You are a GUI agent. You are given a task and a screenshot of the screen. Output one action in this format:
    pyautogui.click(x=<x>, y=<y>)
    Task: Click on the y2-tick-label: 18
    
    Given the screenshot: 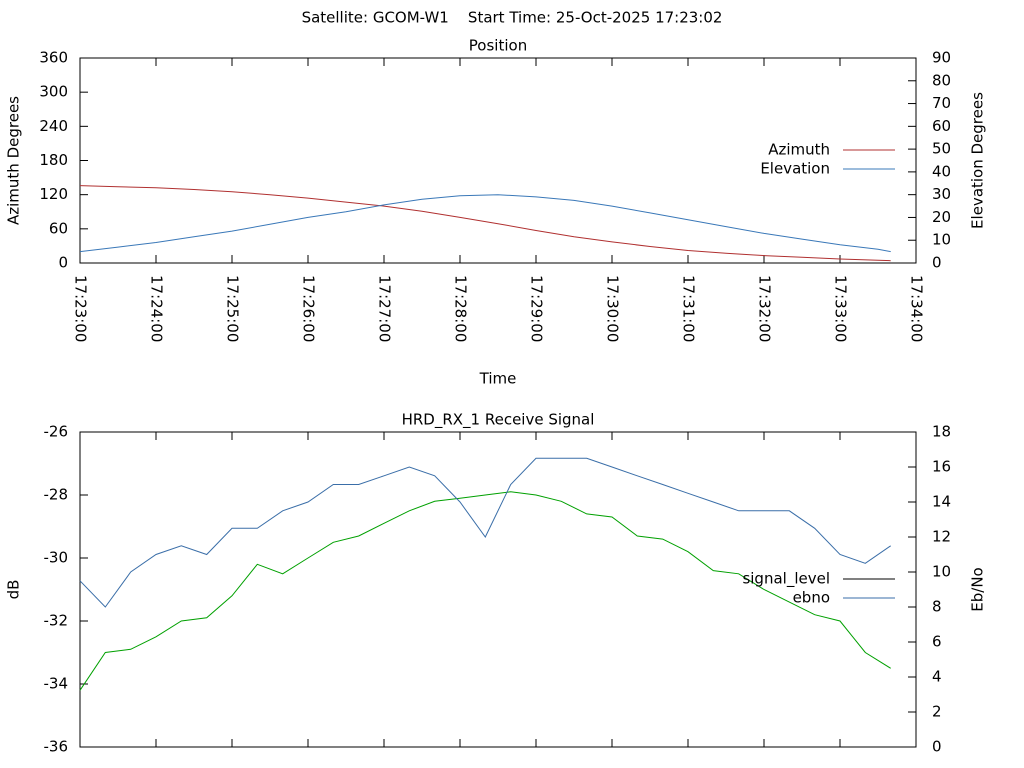 What is the action you would take?
    pyautogui.click(x=941, y=432)
    